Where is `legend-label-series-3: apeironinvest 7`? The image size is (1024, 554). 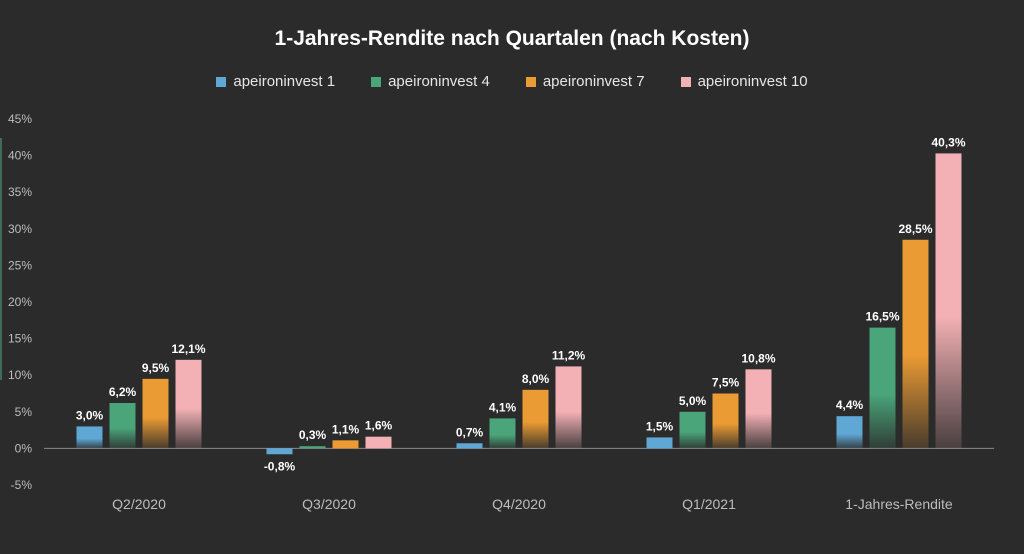
legend-label-series-3: apeironinvest 7 is located at coordinates (593, 81).